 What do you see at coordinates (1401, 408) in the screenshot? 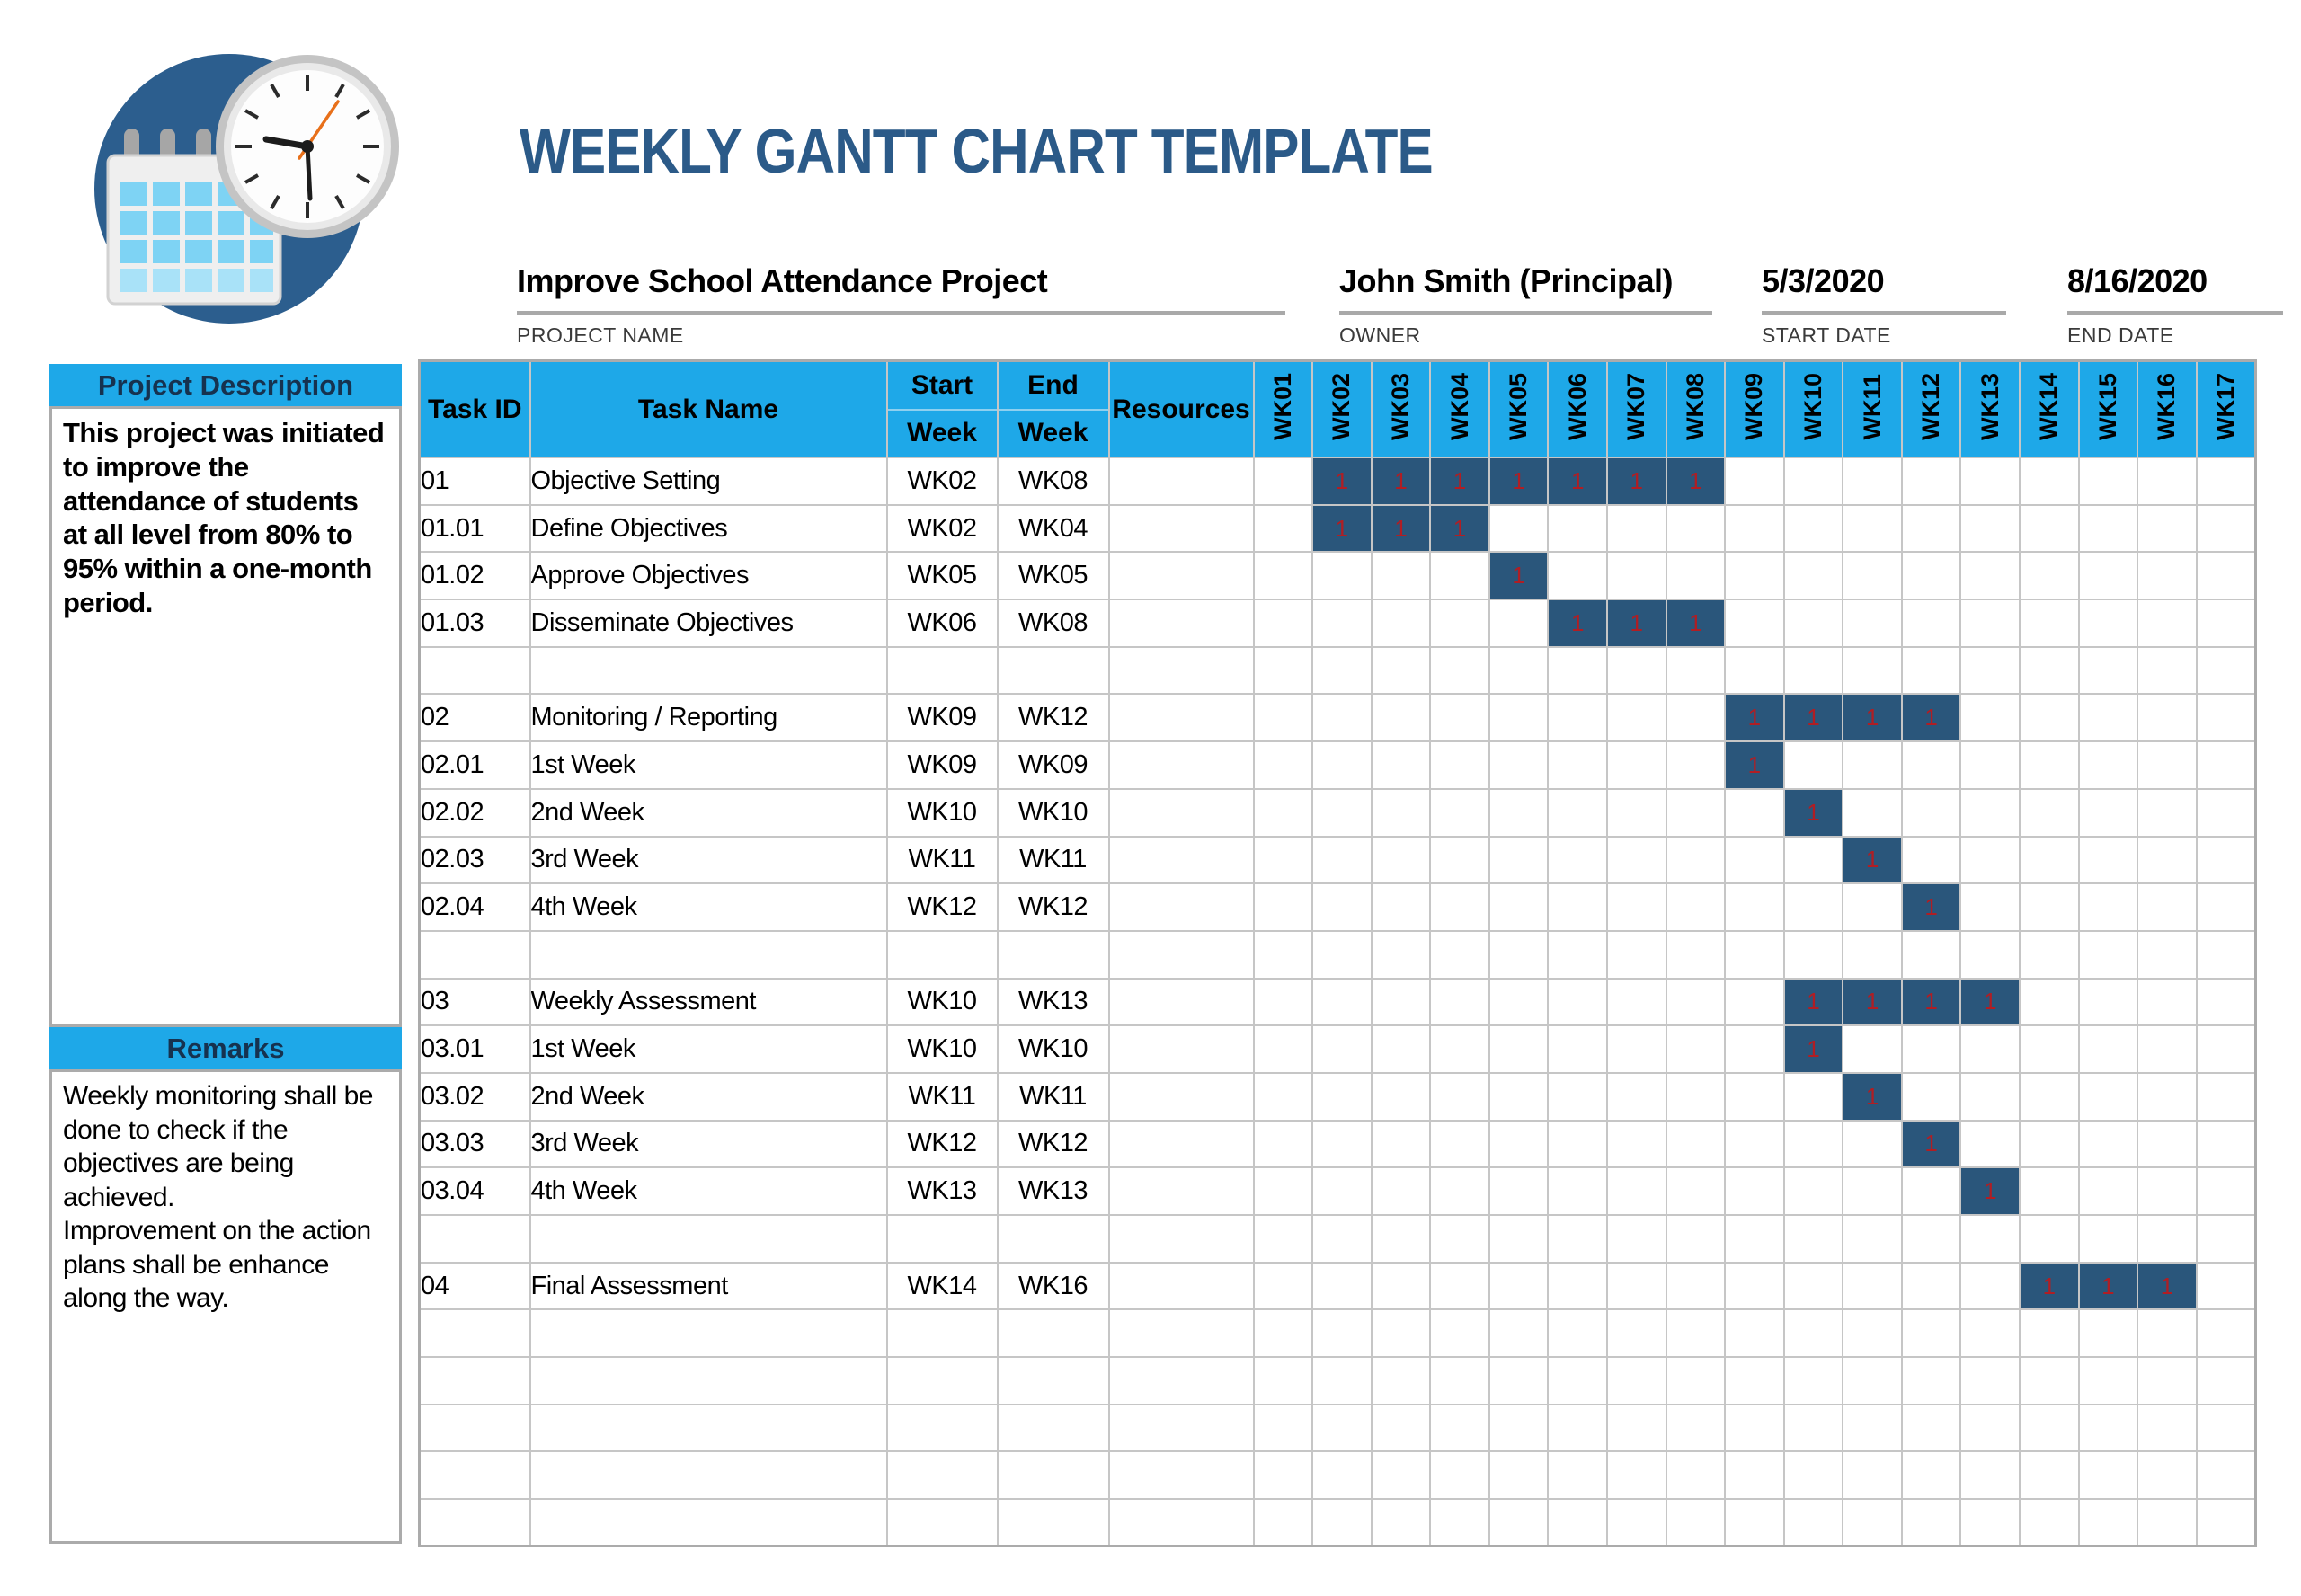
I see `week-column-header: WK03` at bounding box center [1401, 408].